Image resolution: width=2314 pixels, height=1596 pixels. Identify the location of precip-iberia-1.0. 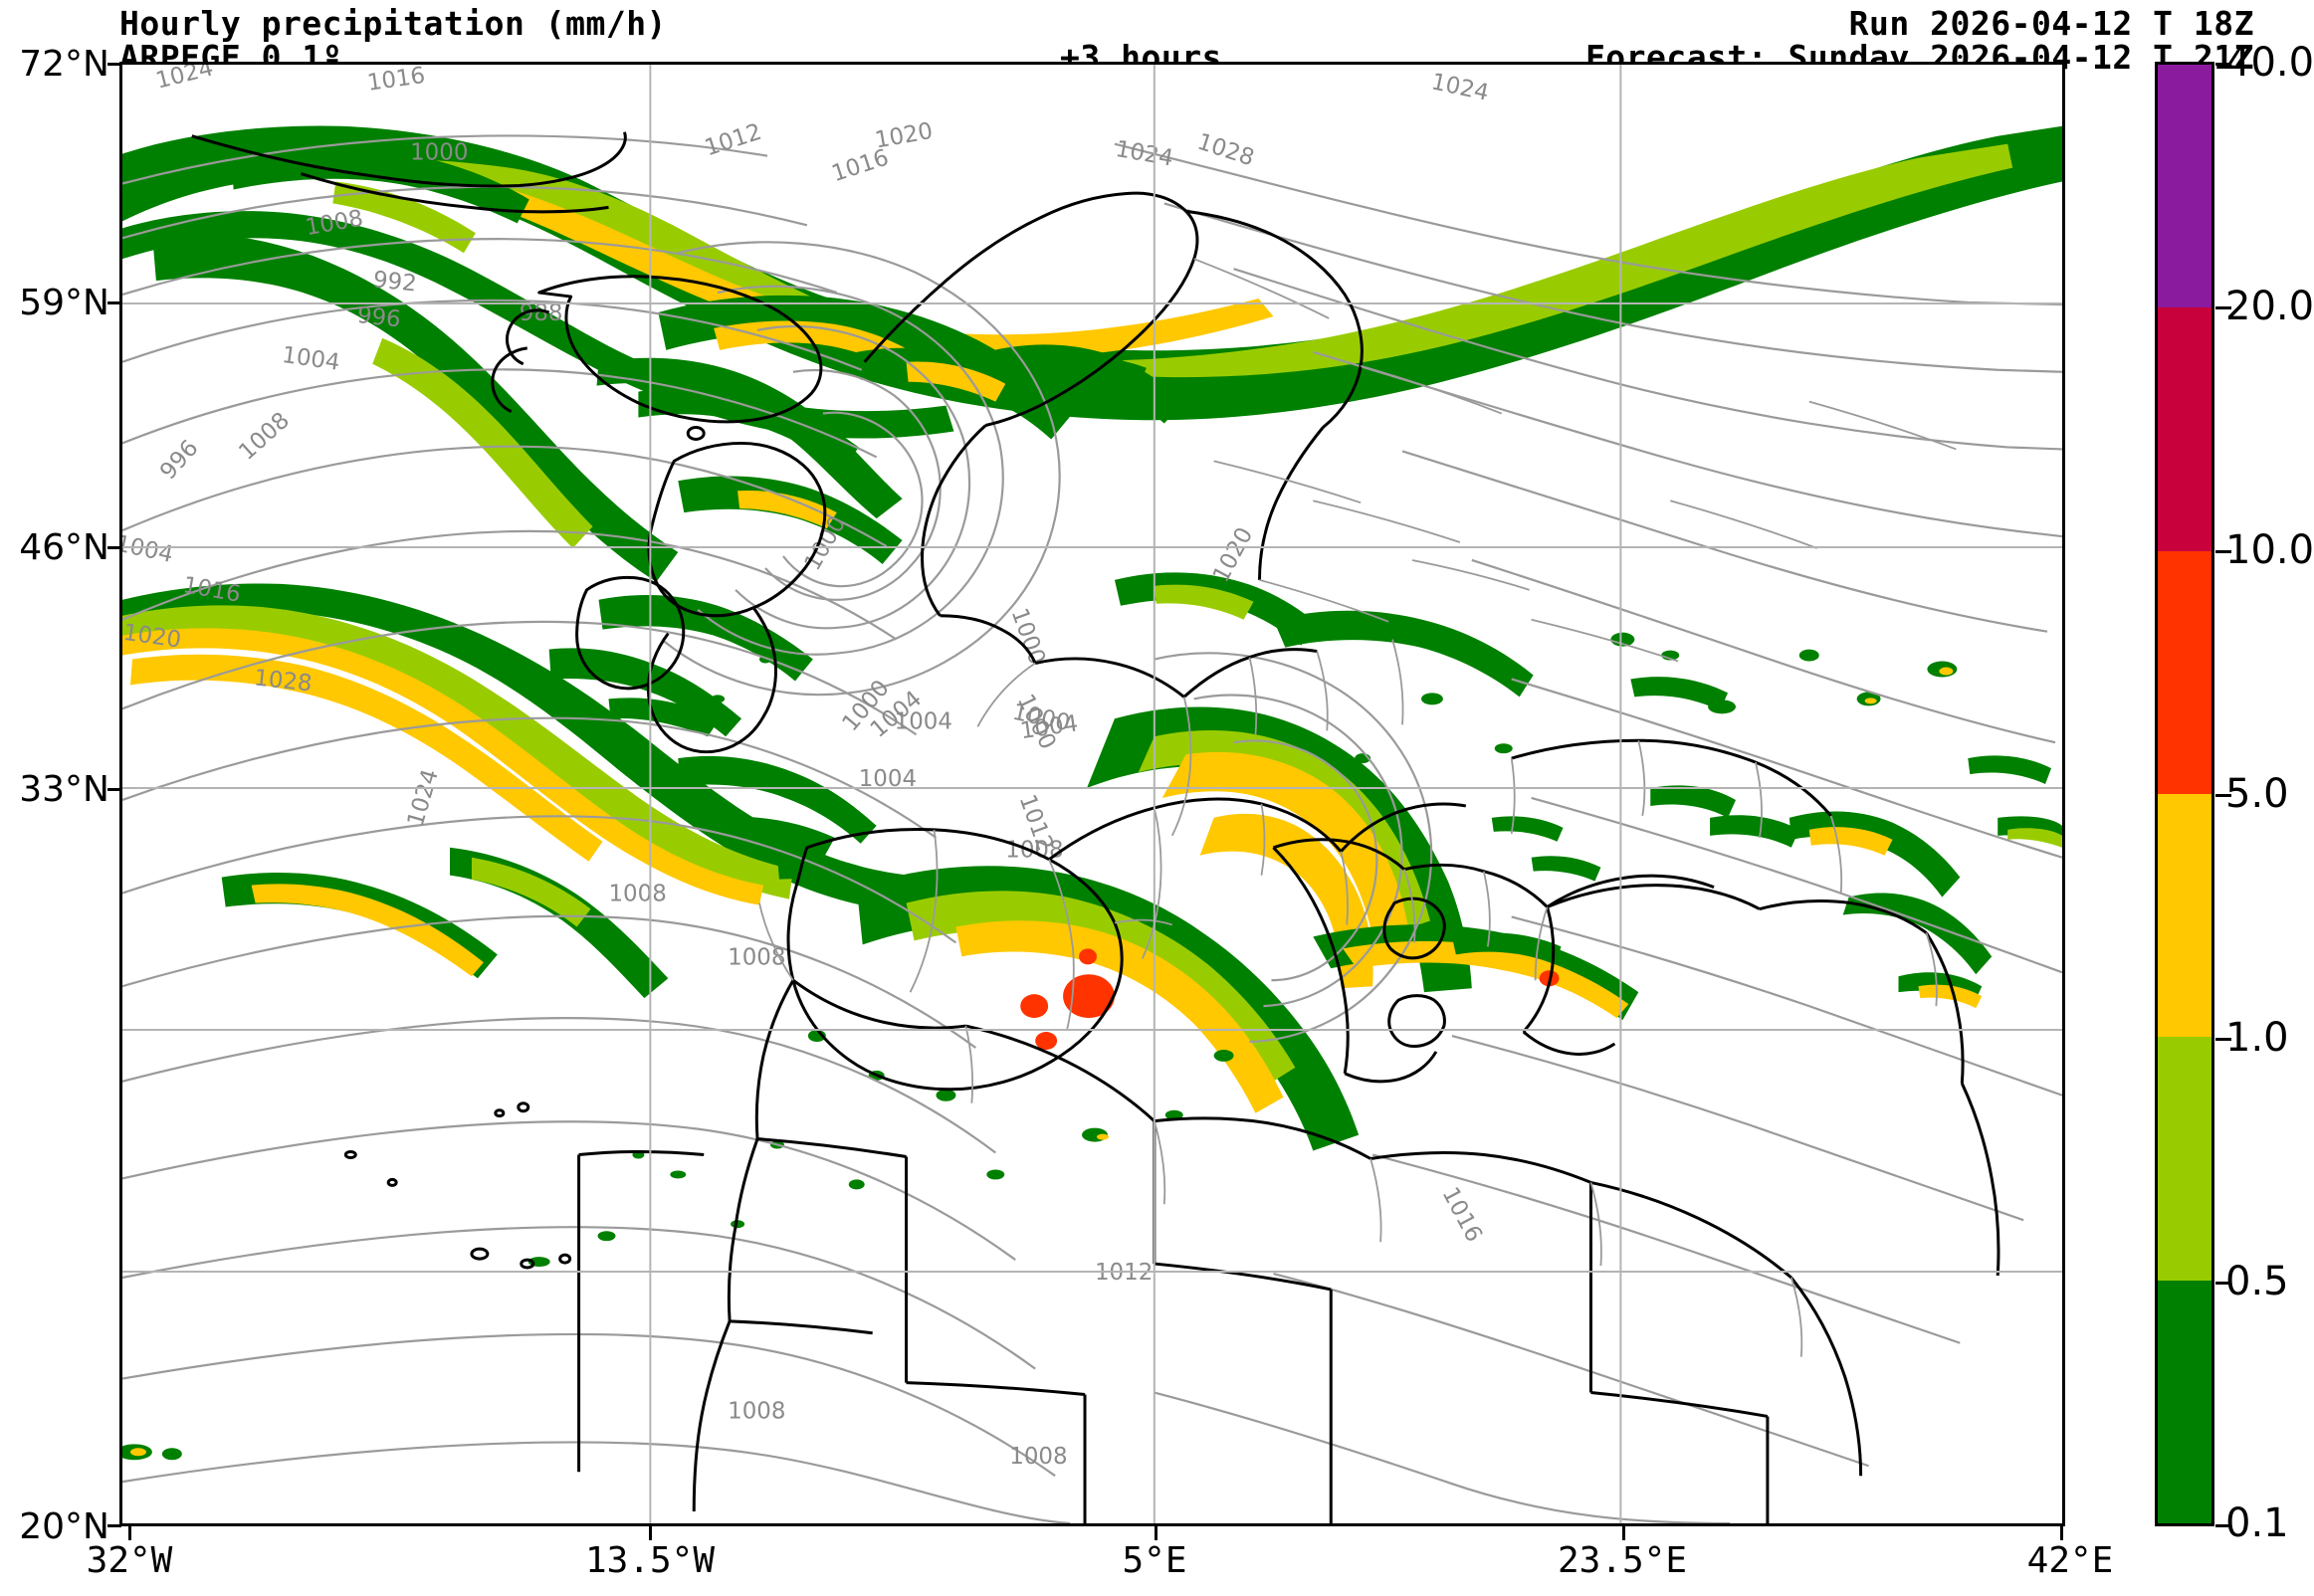
(1119, 1017).